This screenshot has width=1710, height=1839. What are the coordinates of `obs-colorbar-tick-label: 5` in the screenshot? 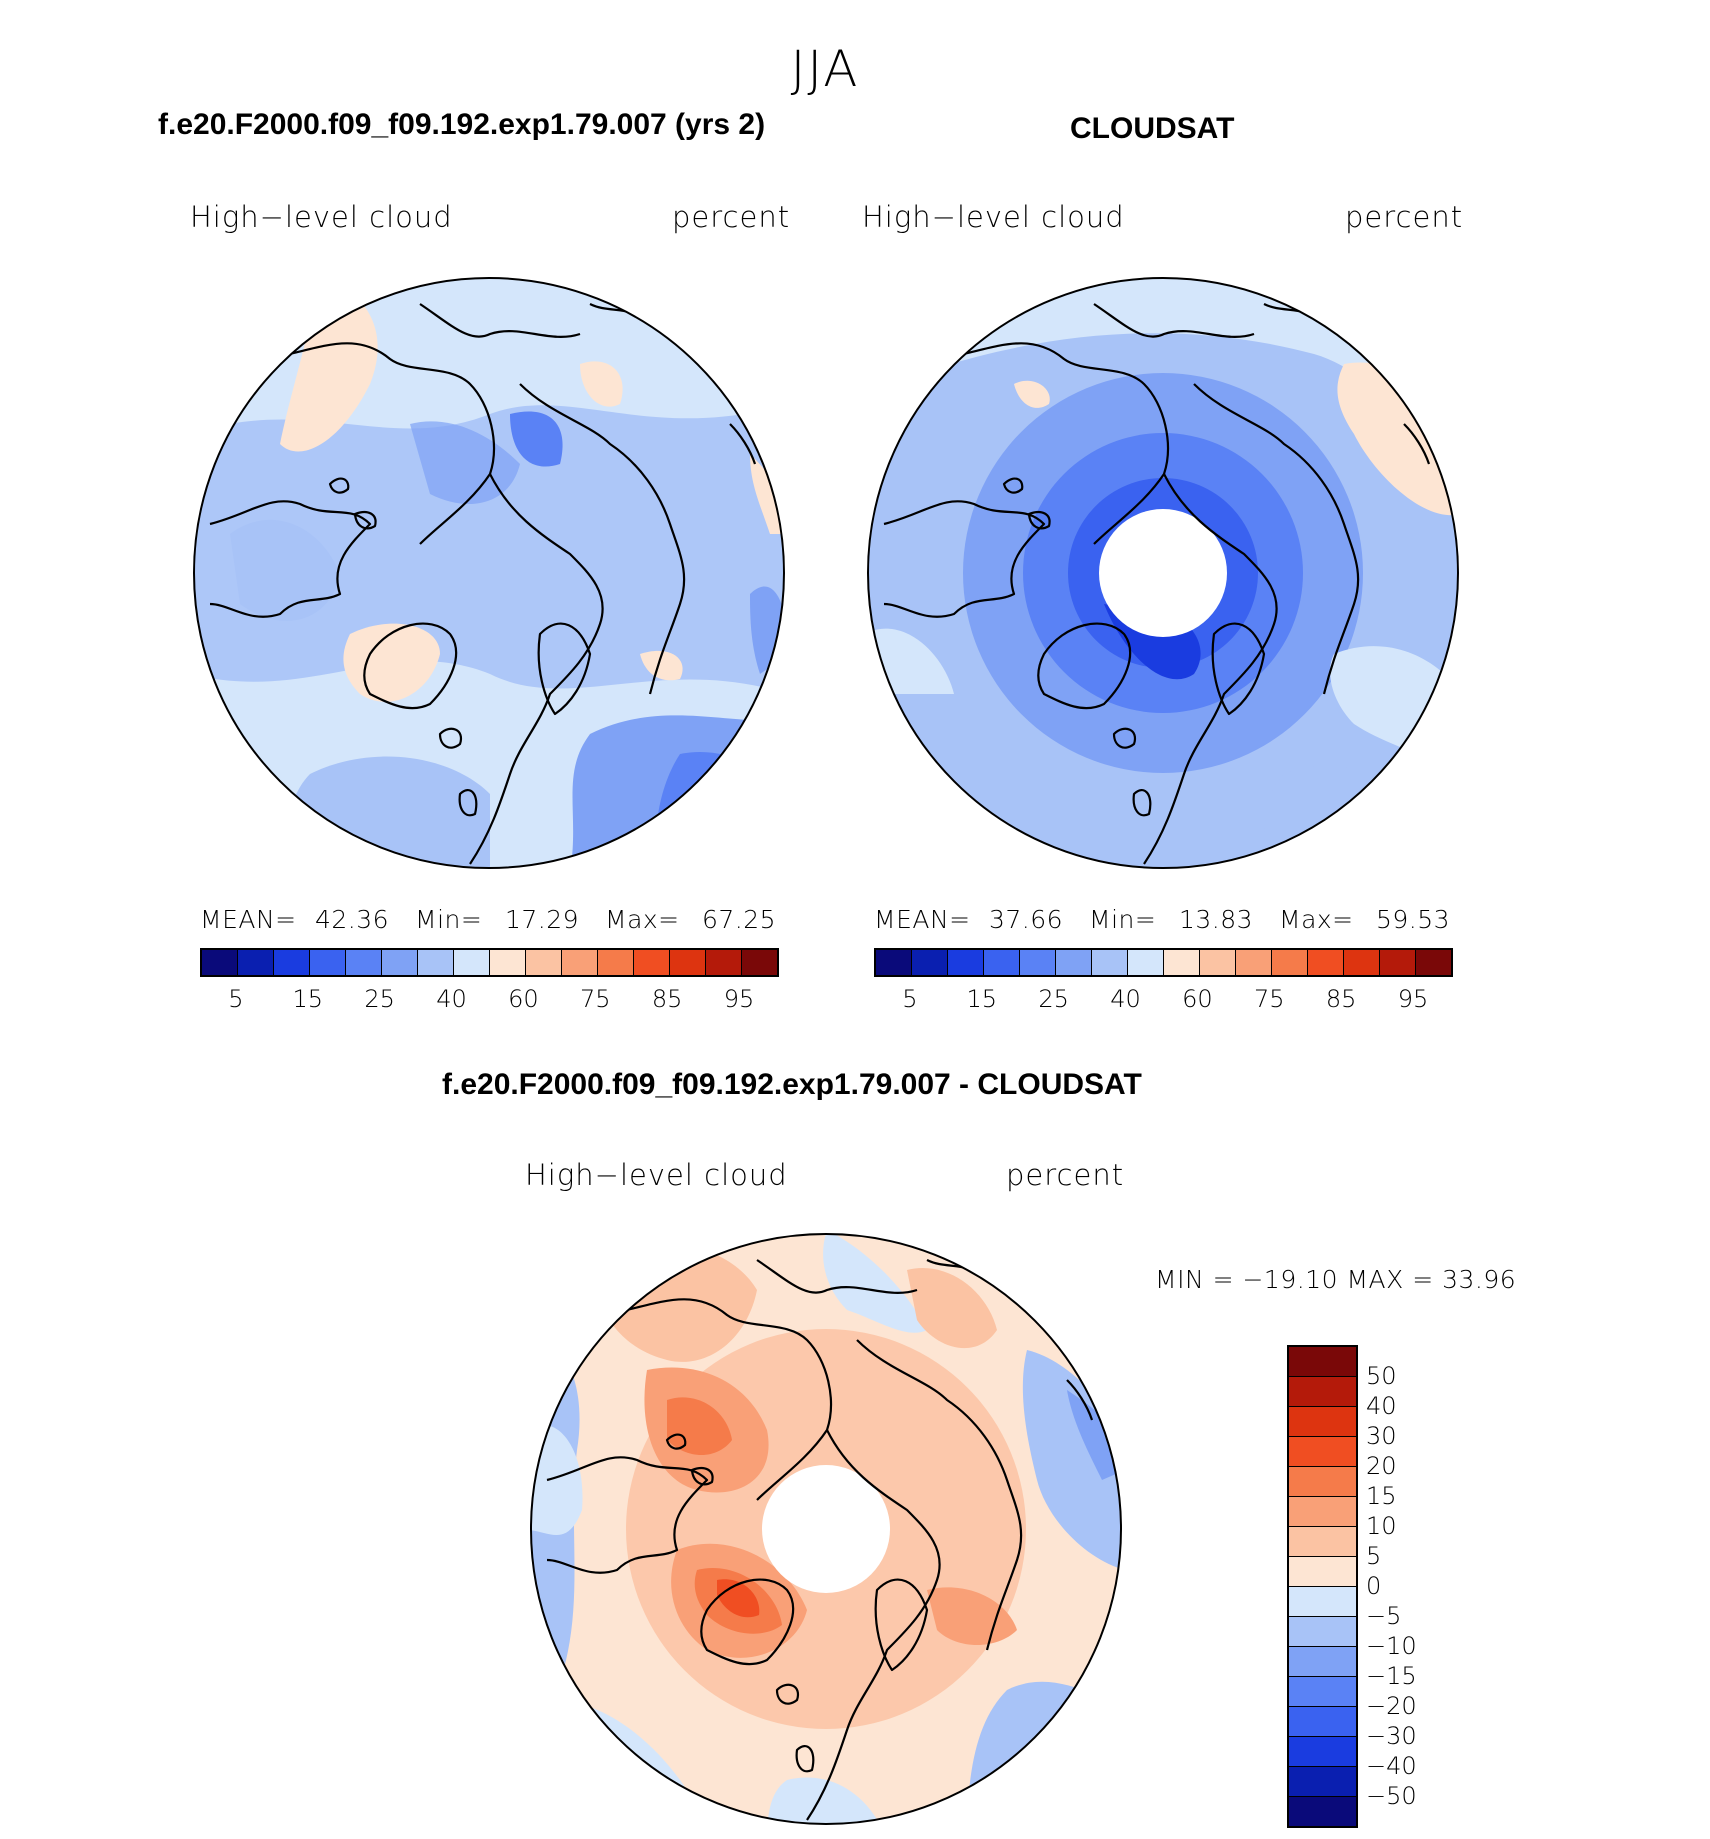 It's located at (910, 999).